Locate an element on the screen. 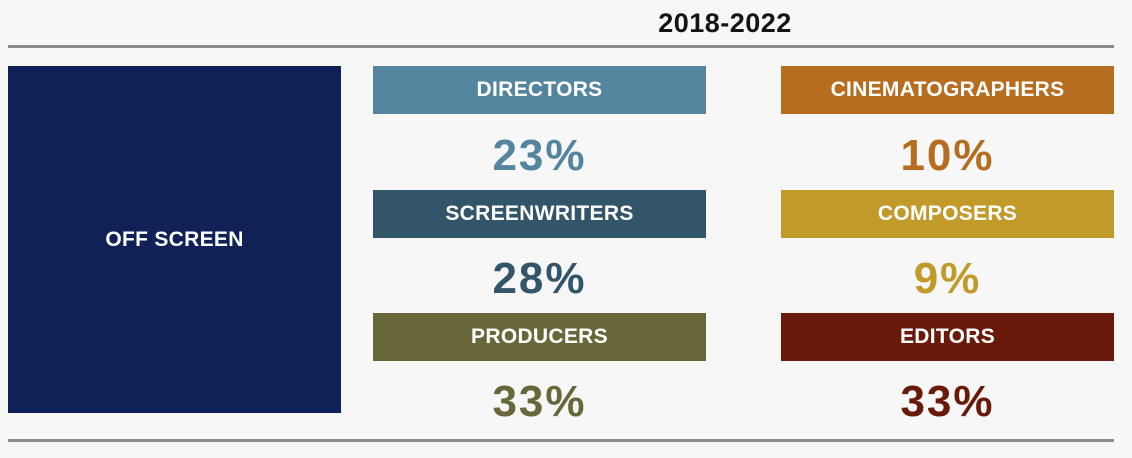 Image resolution: width=1132 pixels, height=458 pixels. period-heading: 2018-2022 is located at coordinates (725, 23).